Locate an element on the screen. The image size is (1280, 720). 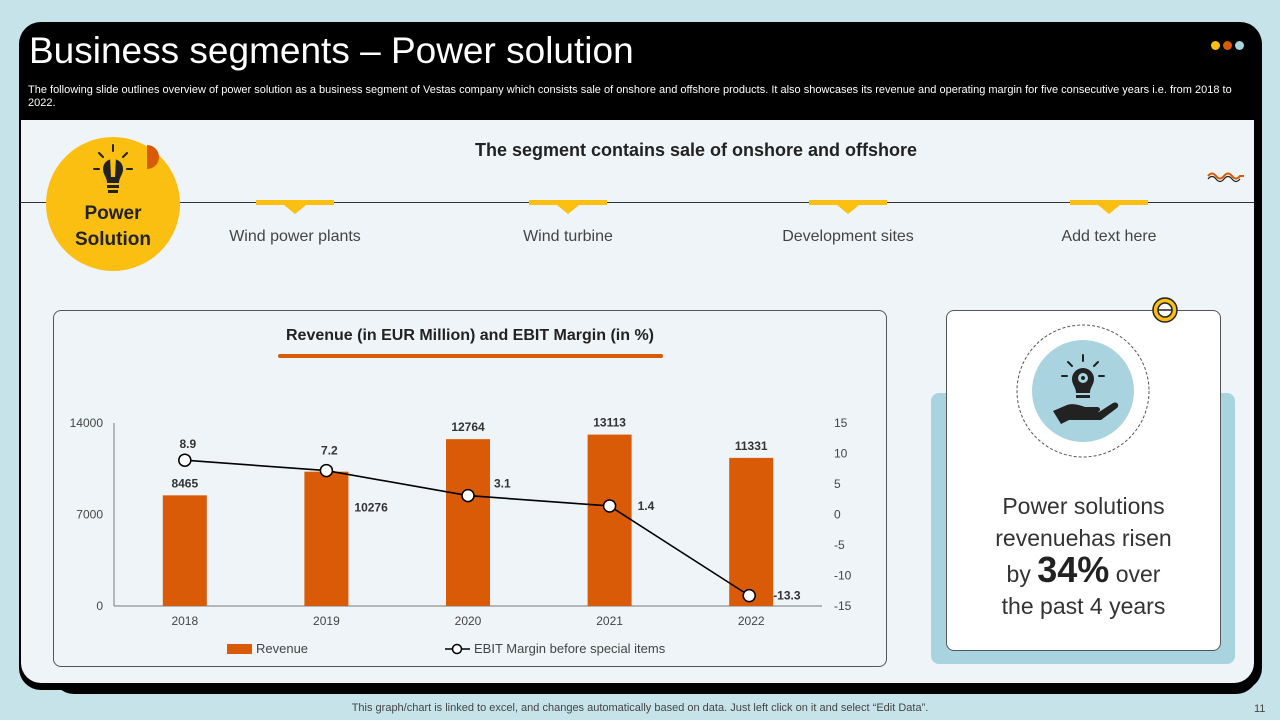
y-right-tick-label: 10 is located at coordinates (841, 454).